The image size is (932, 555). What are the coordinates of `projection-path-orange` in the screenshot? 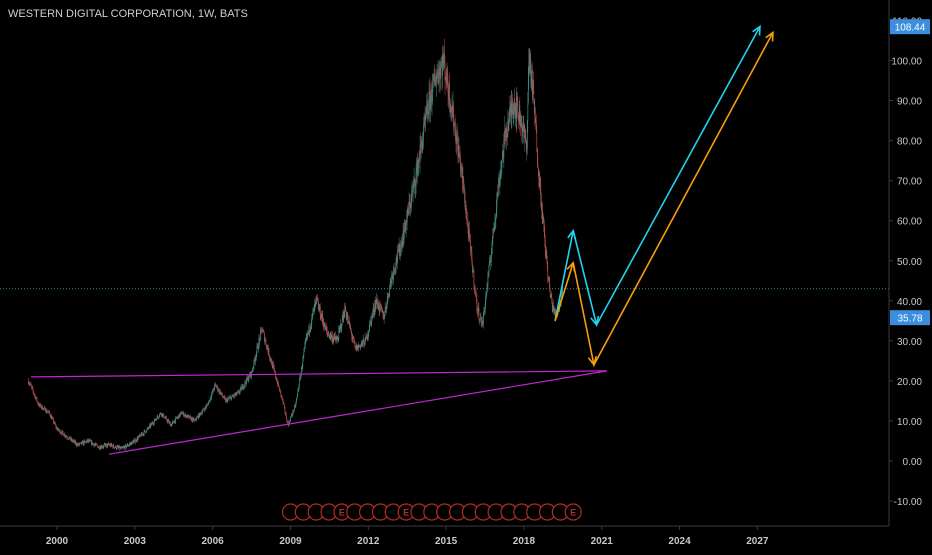 It's located at (664, 200).